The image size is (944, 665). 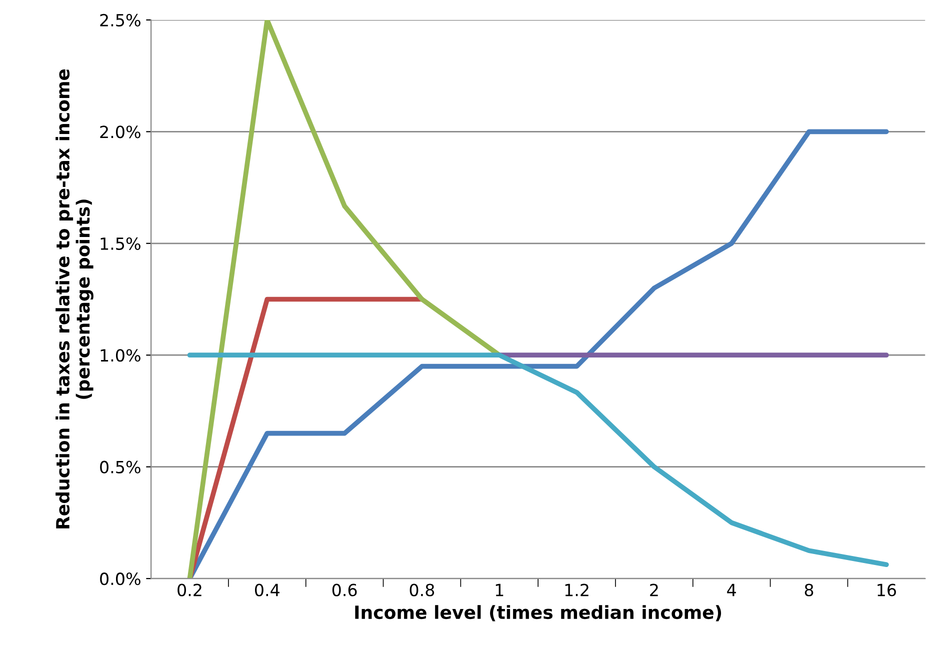 I want to click on y-tick-label: 1.5%, so click(x=120, y=243).